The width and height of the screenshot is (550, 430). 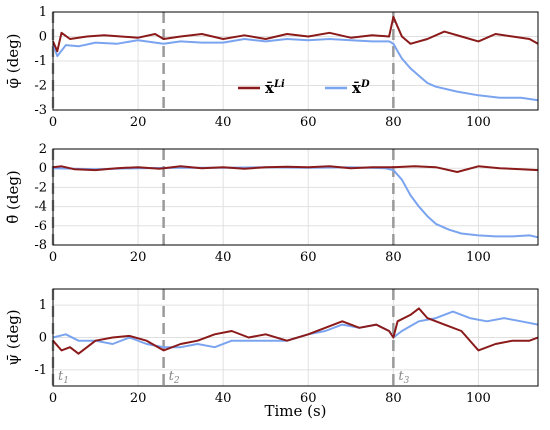 What do you see at coordinates (40, 245) in the screenshot?
I see `y-tick-label: -8` at bounding box center [40, 245].